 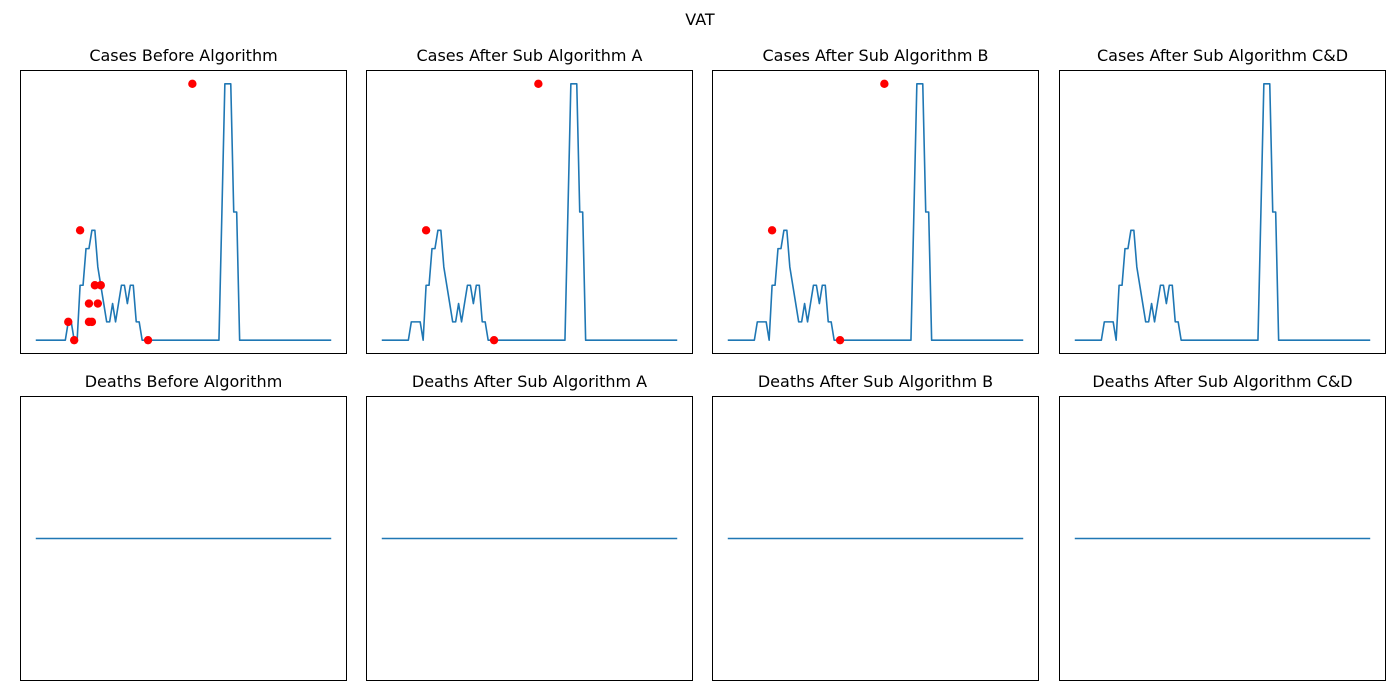 What do you see at coordinates (1222, 55) in the screenshot?
I see `panel-title-cases-after-cd: Cases After Sub Algorithm C&D` at bounding box center [1222, 55].